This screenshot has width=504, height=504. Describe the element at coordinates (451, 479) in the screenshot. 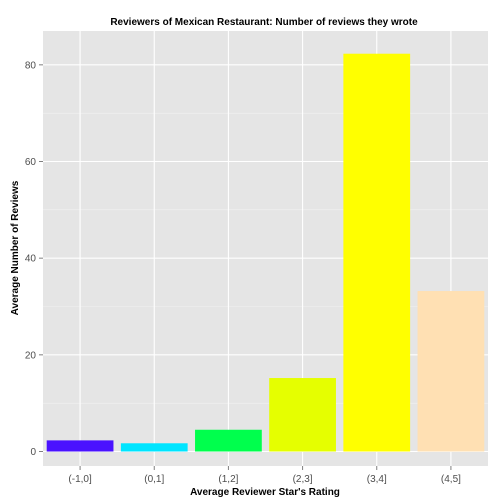

I see `x-tick-label: (4,5]` at that location.